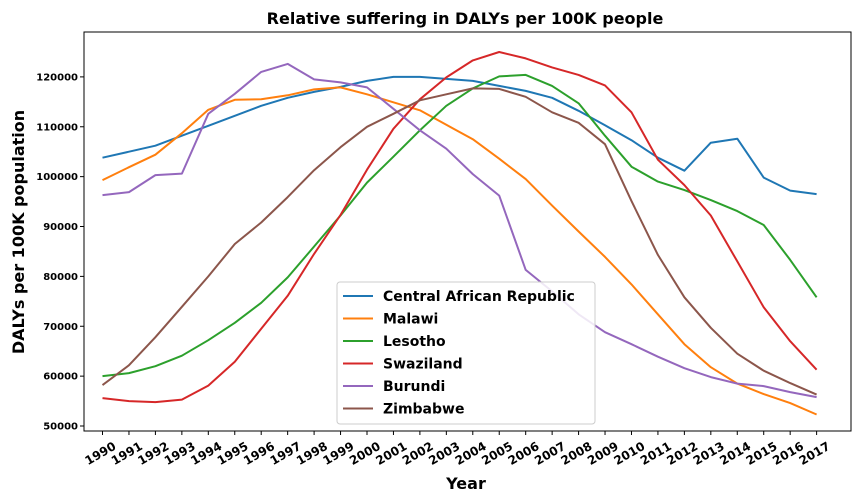 This screenshot has width=864, height=504. Describe the element at coordinates (60, 227) in the screenshot. I see `y-tick-label: 90000` at that location.